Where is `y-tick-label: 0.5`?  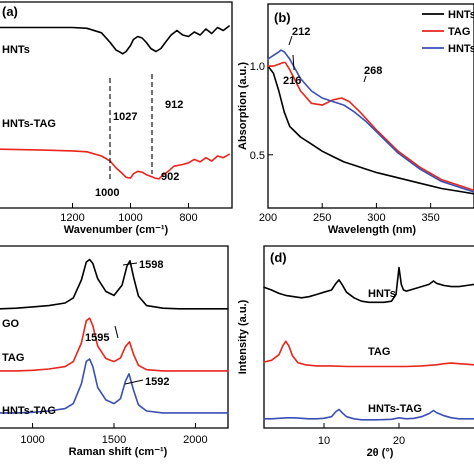
y-tick-label: 0.5 is located at coordinates (257, 156).